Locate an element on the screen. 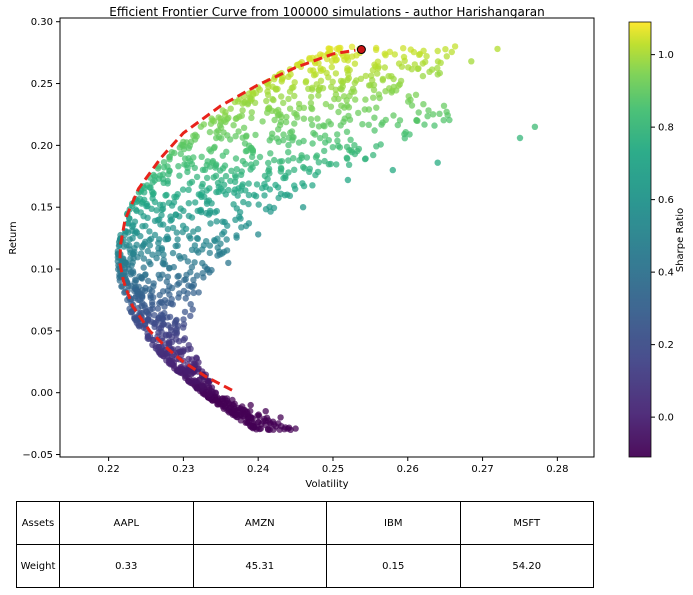 This screenshot has height=595, width=693. x-tick-label: 0.26 is located at coordinates (408, 469).